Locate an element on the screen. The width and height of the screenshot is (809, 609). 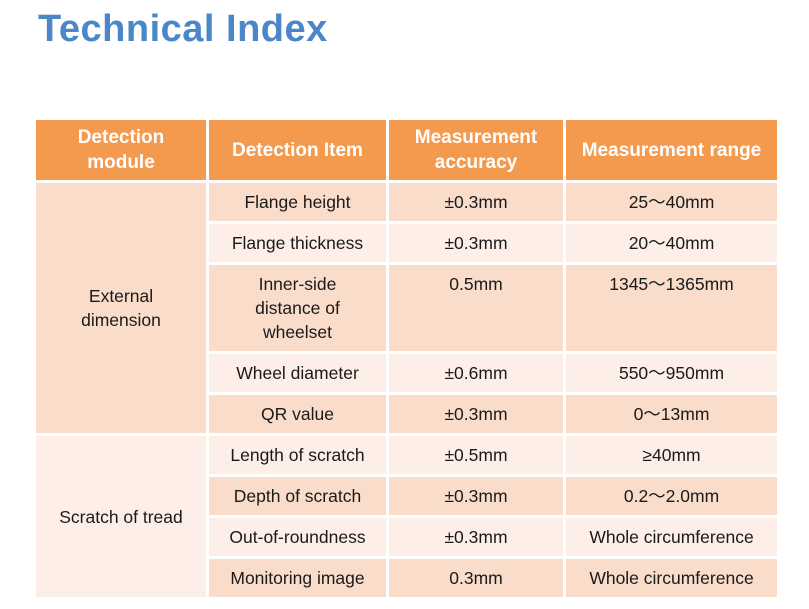
range-cell: 0～13mm is located at coordinates (671, 414).